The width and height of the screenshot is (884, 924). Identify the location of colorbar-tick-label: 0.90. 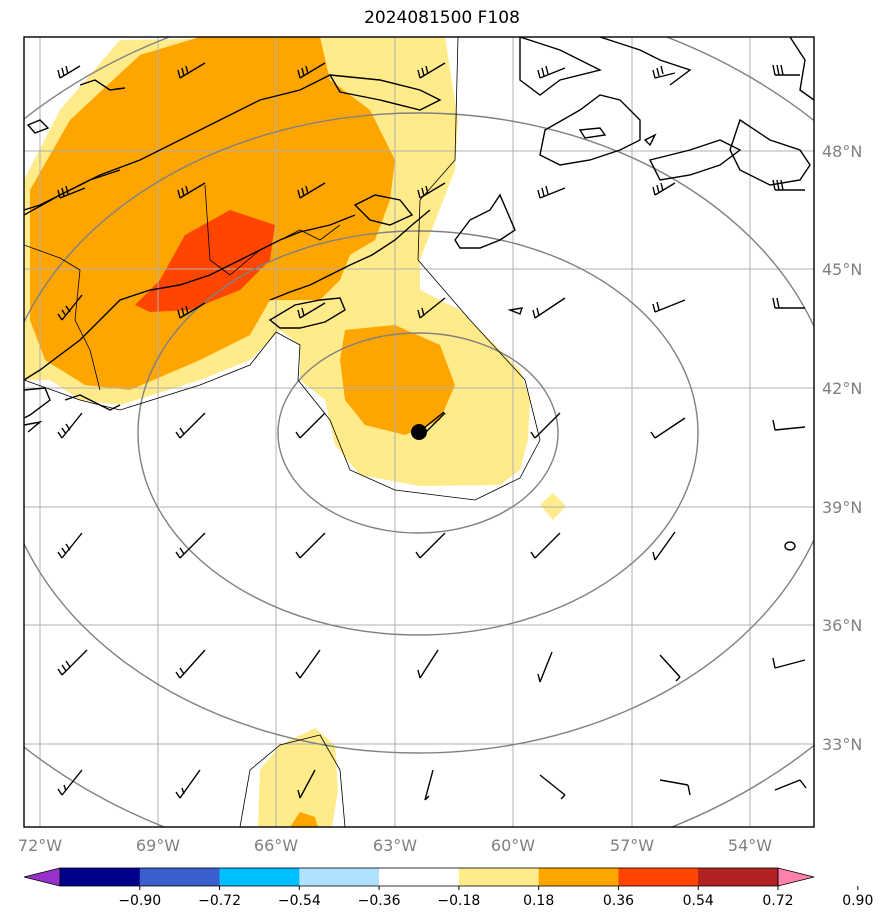
(857, 901).